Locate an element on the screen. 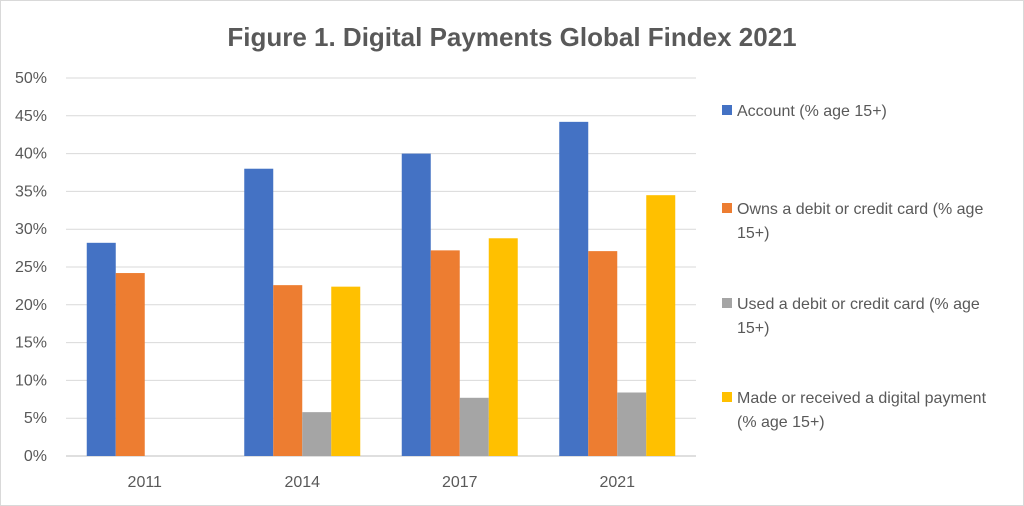 This screenshot has width=1024, height=506. y-axis: 0% 5% 10% 15% 20% 25% 30% 35% 40% 45% 50% is located at coordinates (31, 267).